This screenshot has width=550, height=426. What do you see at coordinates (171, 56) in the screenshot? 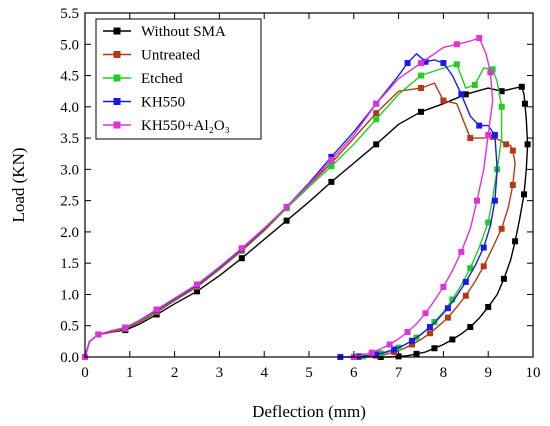
I see `legend-label: Untreated` at bounding box center [171, 56].